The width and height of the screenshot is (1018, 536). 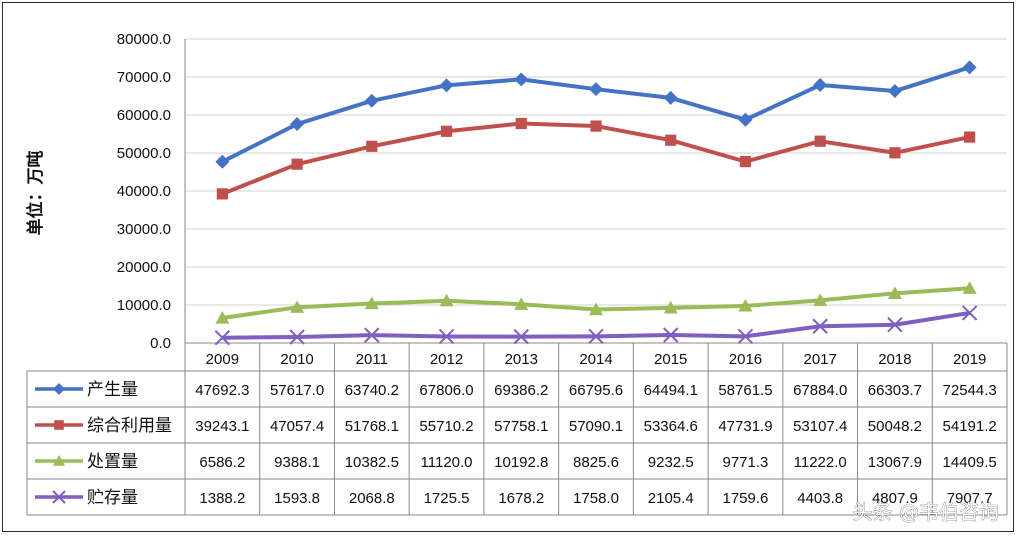 I want to click on x-tick-label: 2009, so click(x=222, y=359).